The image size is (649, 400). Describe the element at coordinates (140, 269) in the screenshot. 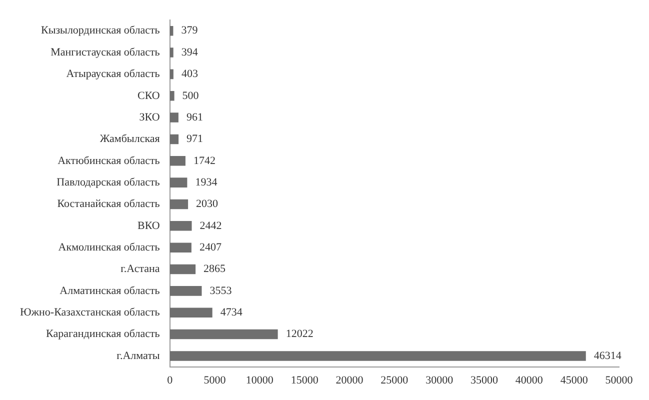

I see `y-tick-label: г.Астана` at that location.